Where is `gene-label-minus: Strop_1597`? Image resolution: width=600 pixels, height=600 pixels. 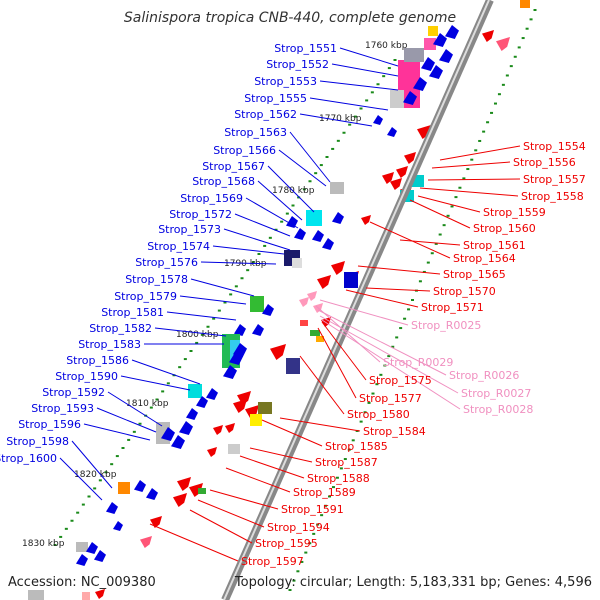 gene-label-minus: Strop_1597 is located at coordinates (272, 561).